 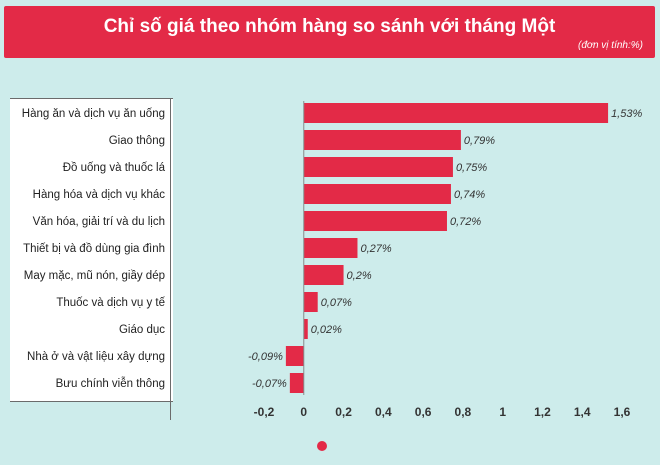 What do you see at coordinates (326, 330) in the screenshot?
I see `value-label: 0,02%` at bounding box center [326, 330].